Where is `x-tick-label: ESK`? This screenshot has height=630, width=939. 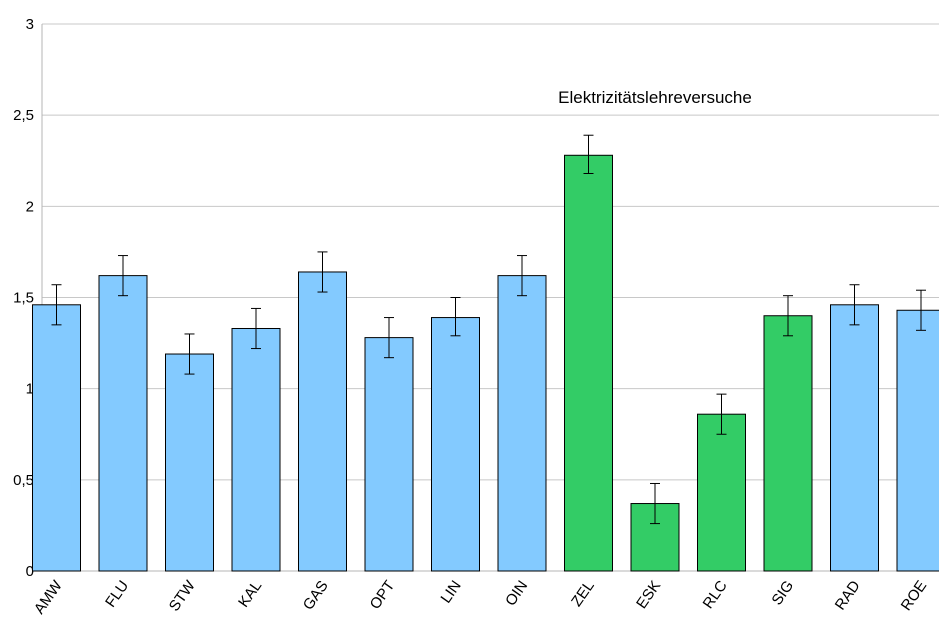
x-tick-label: ESK is located at coordinates (648, 595).